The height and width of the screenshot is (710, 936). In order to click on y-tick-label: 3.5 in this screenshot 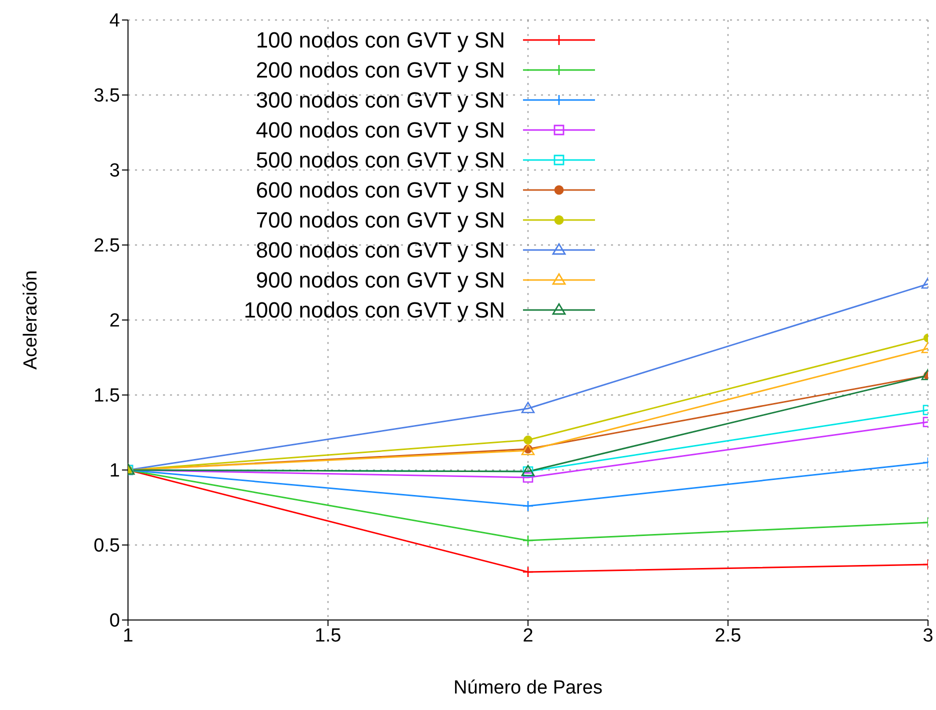, I will do `click(107, 96)`.